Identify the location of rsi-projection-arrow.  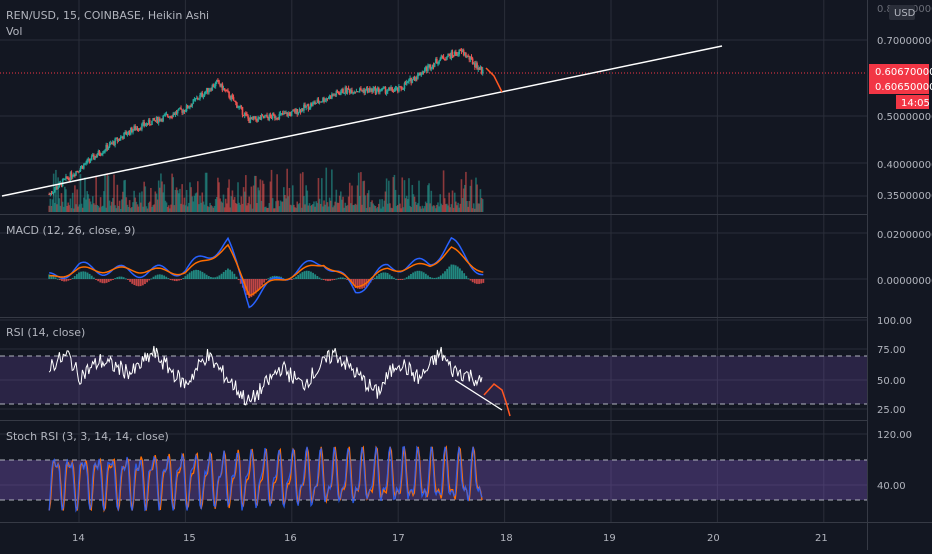
(497, 399).